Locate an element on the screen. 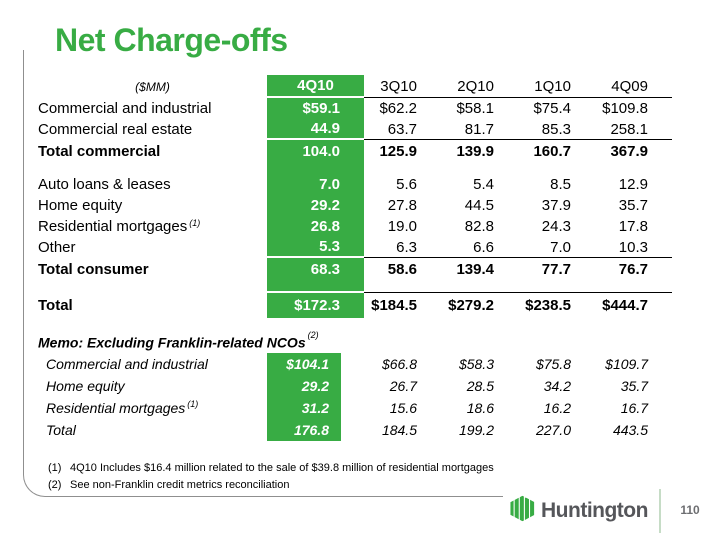  cell-value: 26.7 is located at coordinates (403, 386).